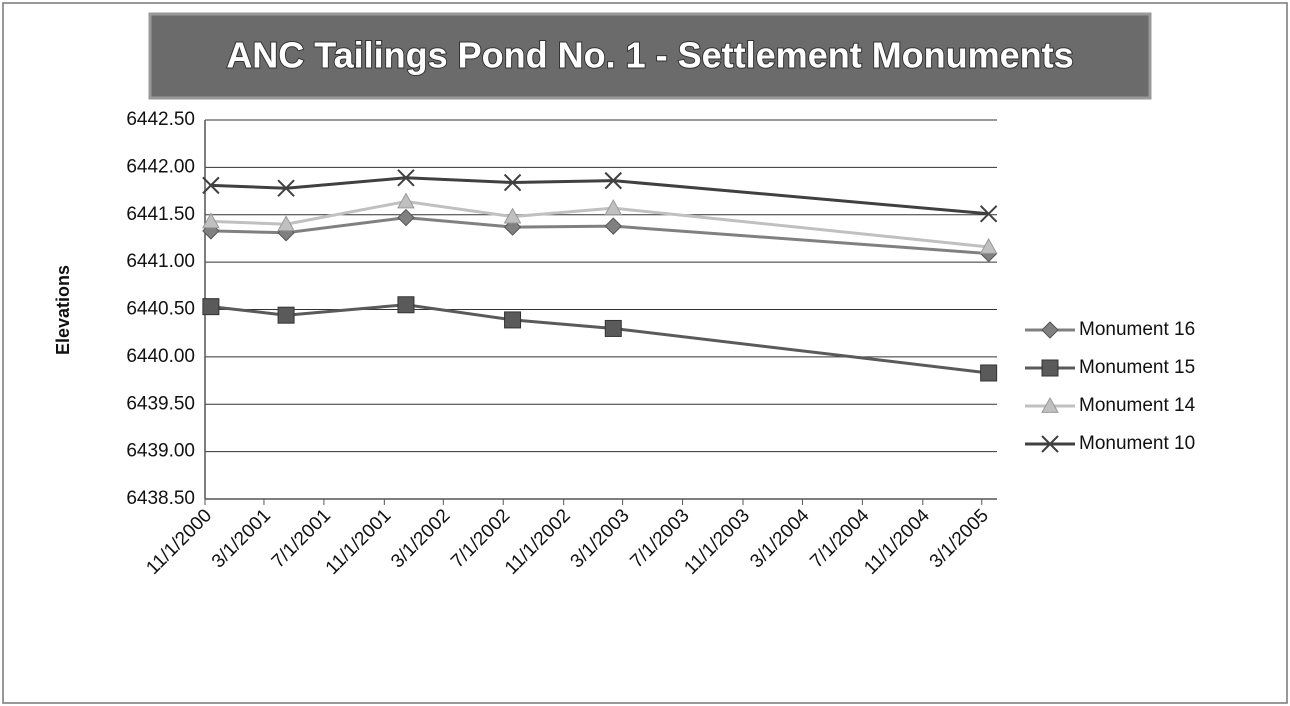 The width and height of the screenshot is (1290, 706). I want to click on legend-label: Monument 14, so click(1137, 405).